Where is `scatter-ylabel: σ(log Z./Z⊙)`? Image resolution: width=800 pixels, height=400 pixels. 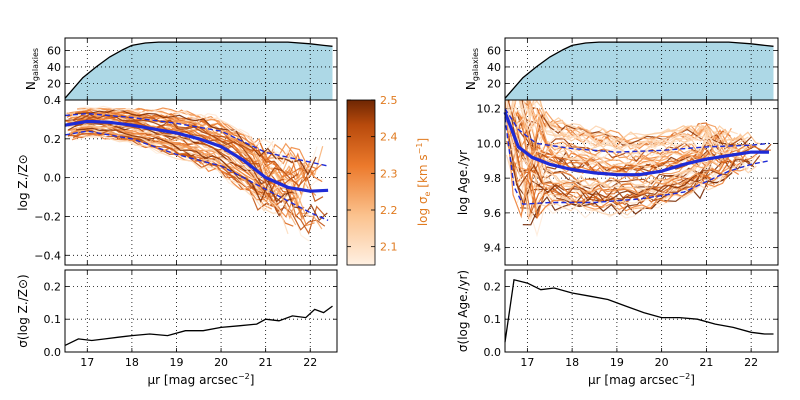 scatter-ylabel: σ(log Z./Z⊙) is located at coordinates (23, 310).